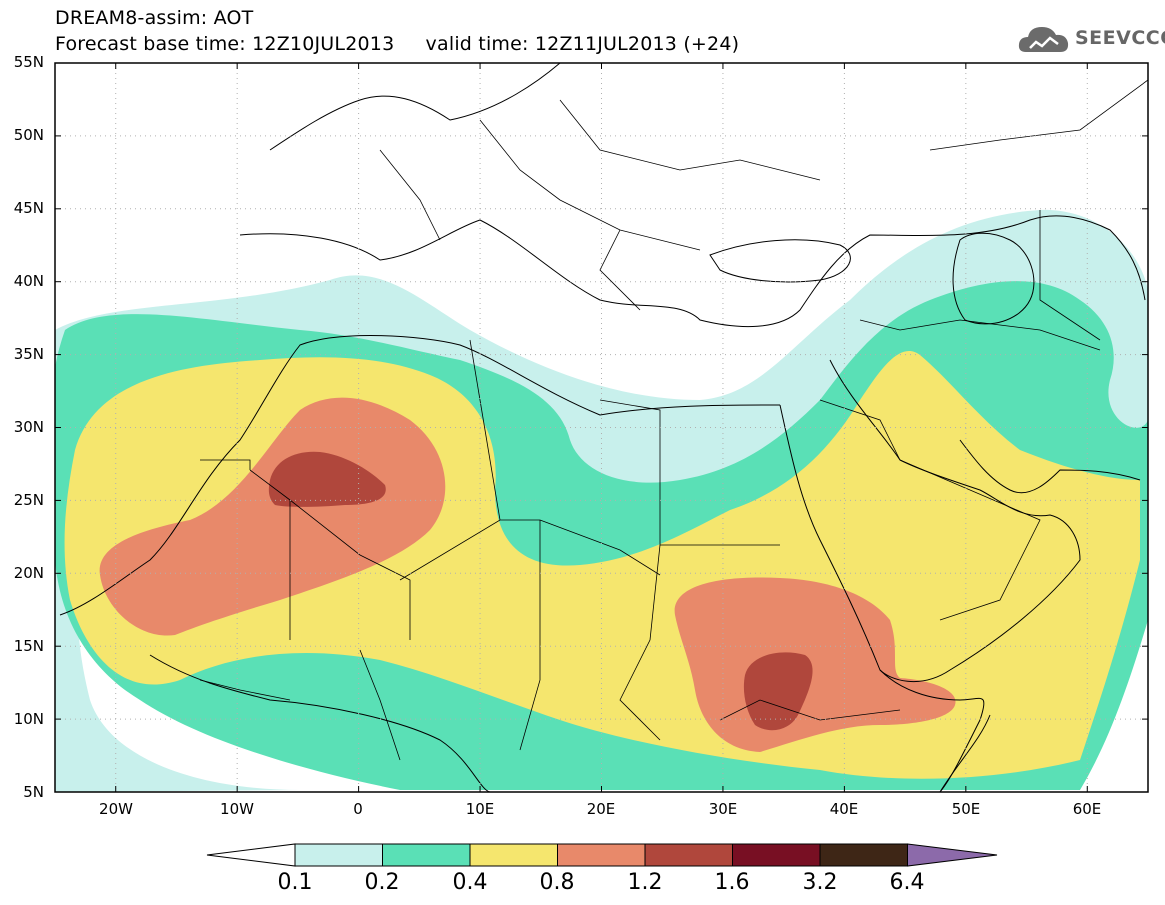  What do you see at coordinates (557, 882) in the screenshot?
I see `colorbar-label: 0.8` at bounding box center [557, 882].